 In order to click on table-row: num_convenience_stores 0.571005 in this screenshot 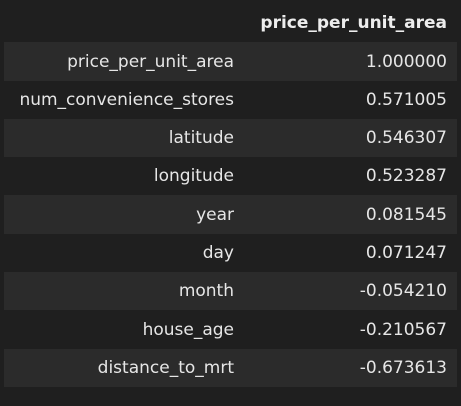, I will do `click(230, 99)`.